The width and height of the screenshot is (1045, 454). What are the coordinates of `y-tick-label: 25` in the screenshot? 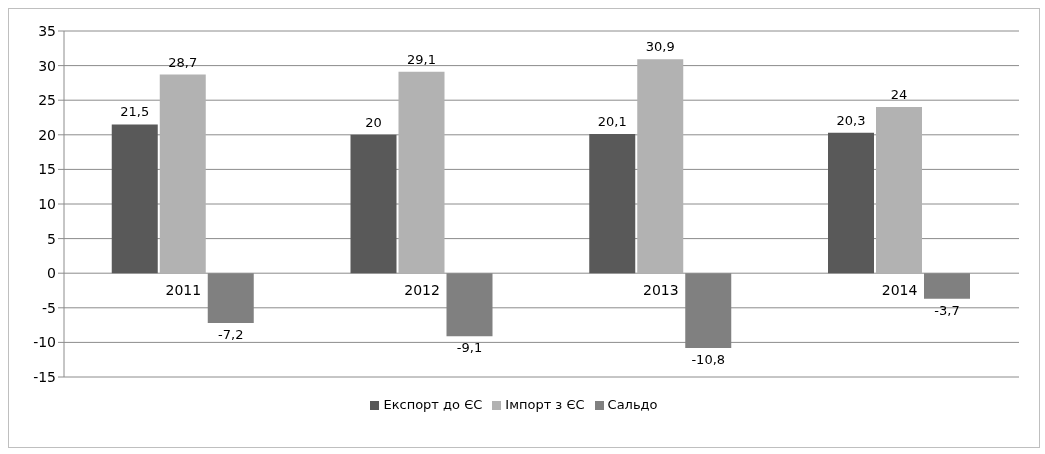 It's located at (47, 100).